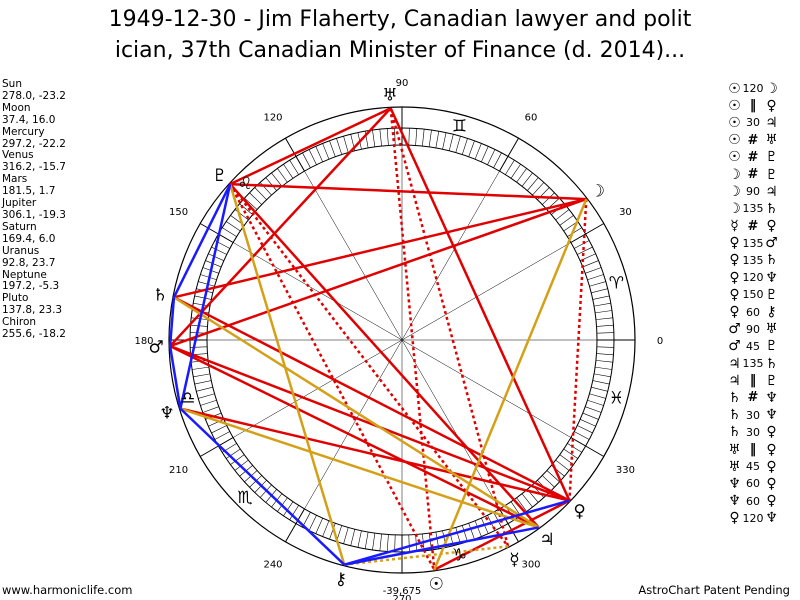  I want to click on aspect-row: ♆ 60 ♀, so click(763, 483).